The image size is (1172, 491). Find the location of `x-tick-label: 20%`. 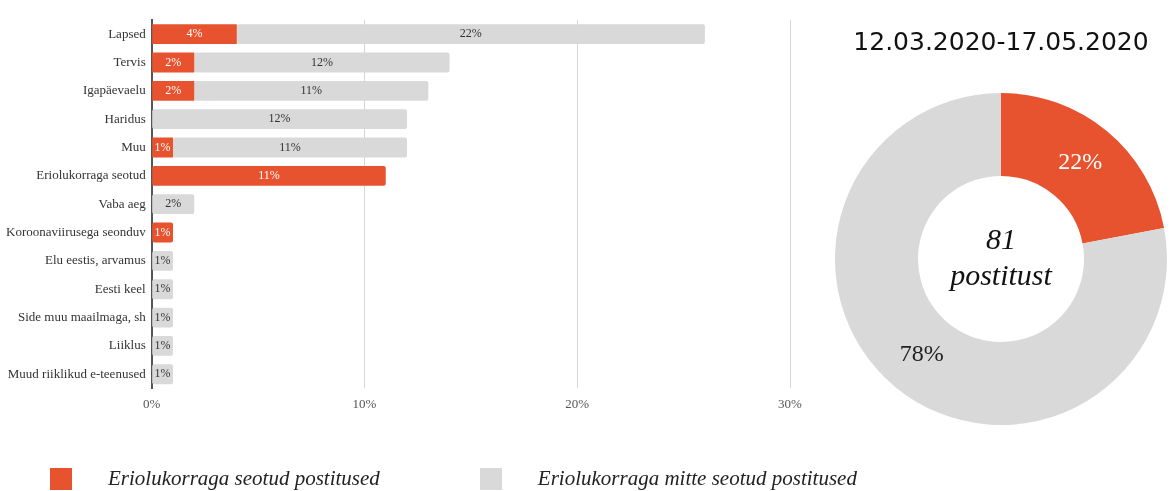

x-tick-label: 20% is located at coordinates (577, 403).